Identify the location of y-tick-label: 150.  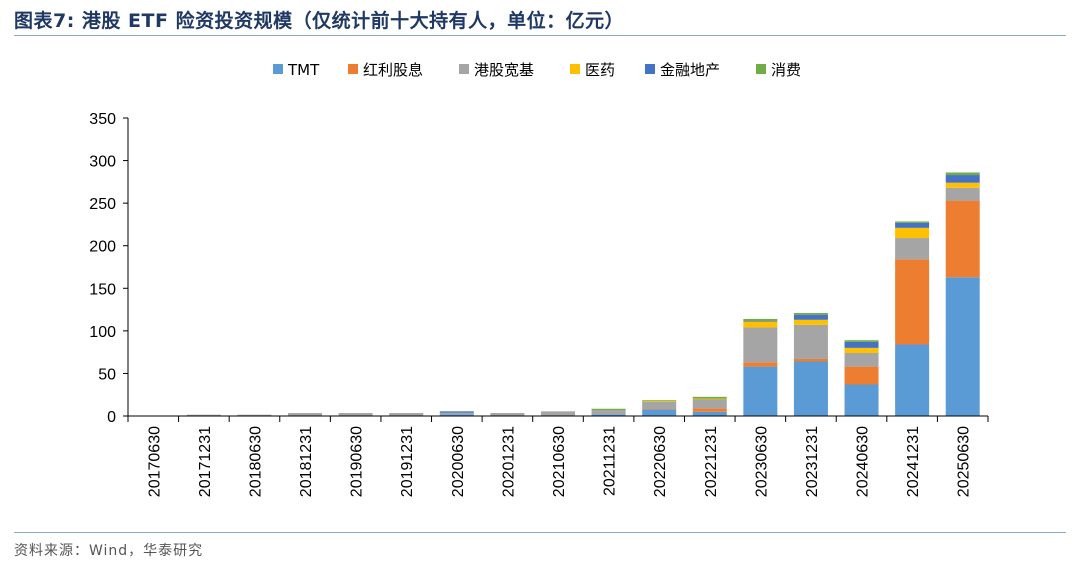
(102, 289).